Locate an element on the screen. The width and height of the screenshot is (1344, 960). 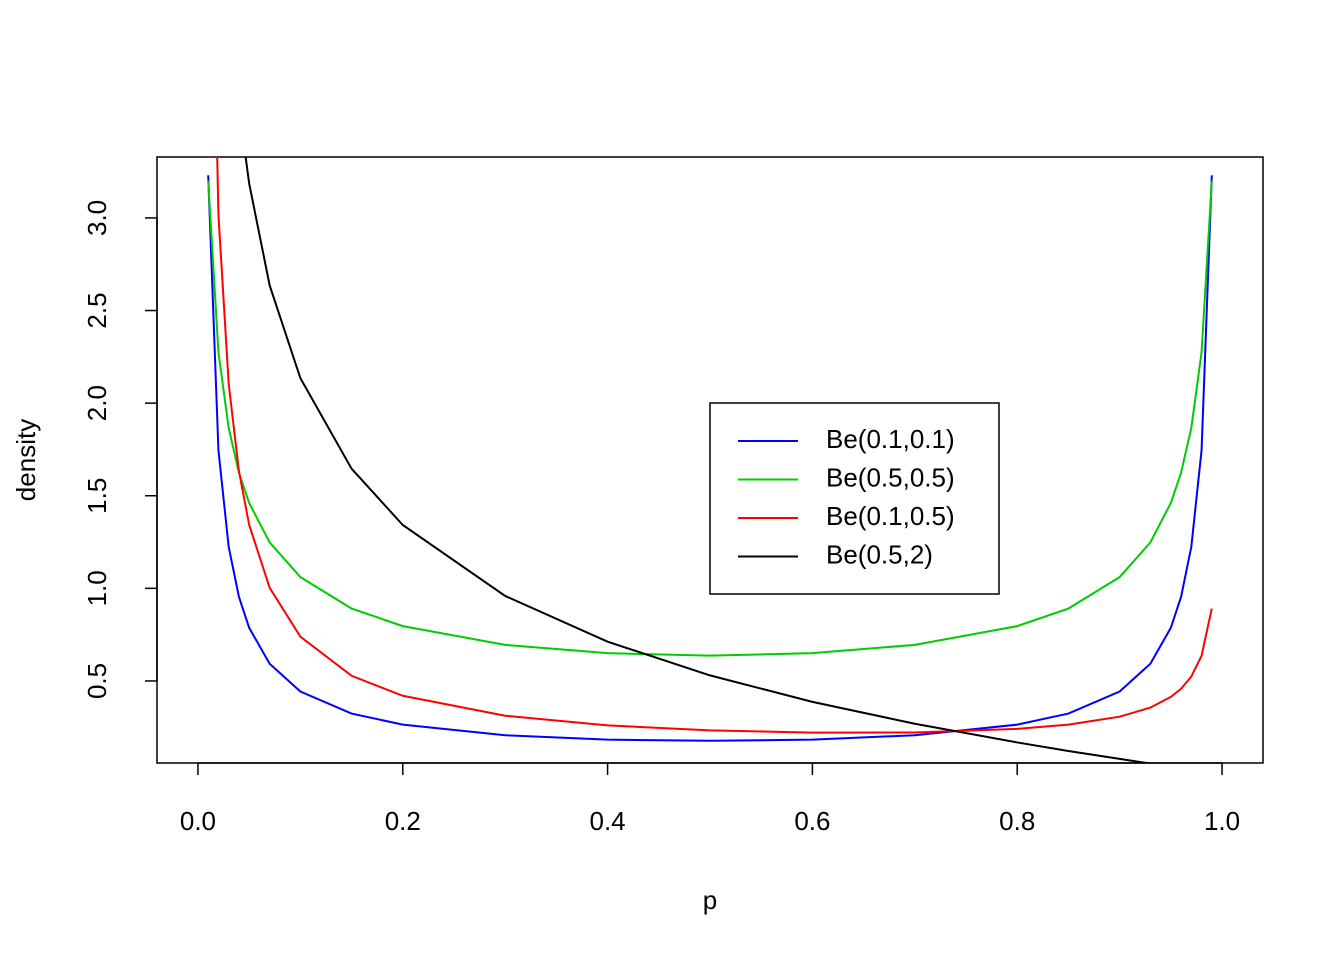
x-tick-label: 0.0 is located at coordinates (198, 821).